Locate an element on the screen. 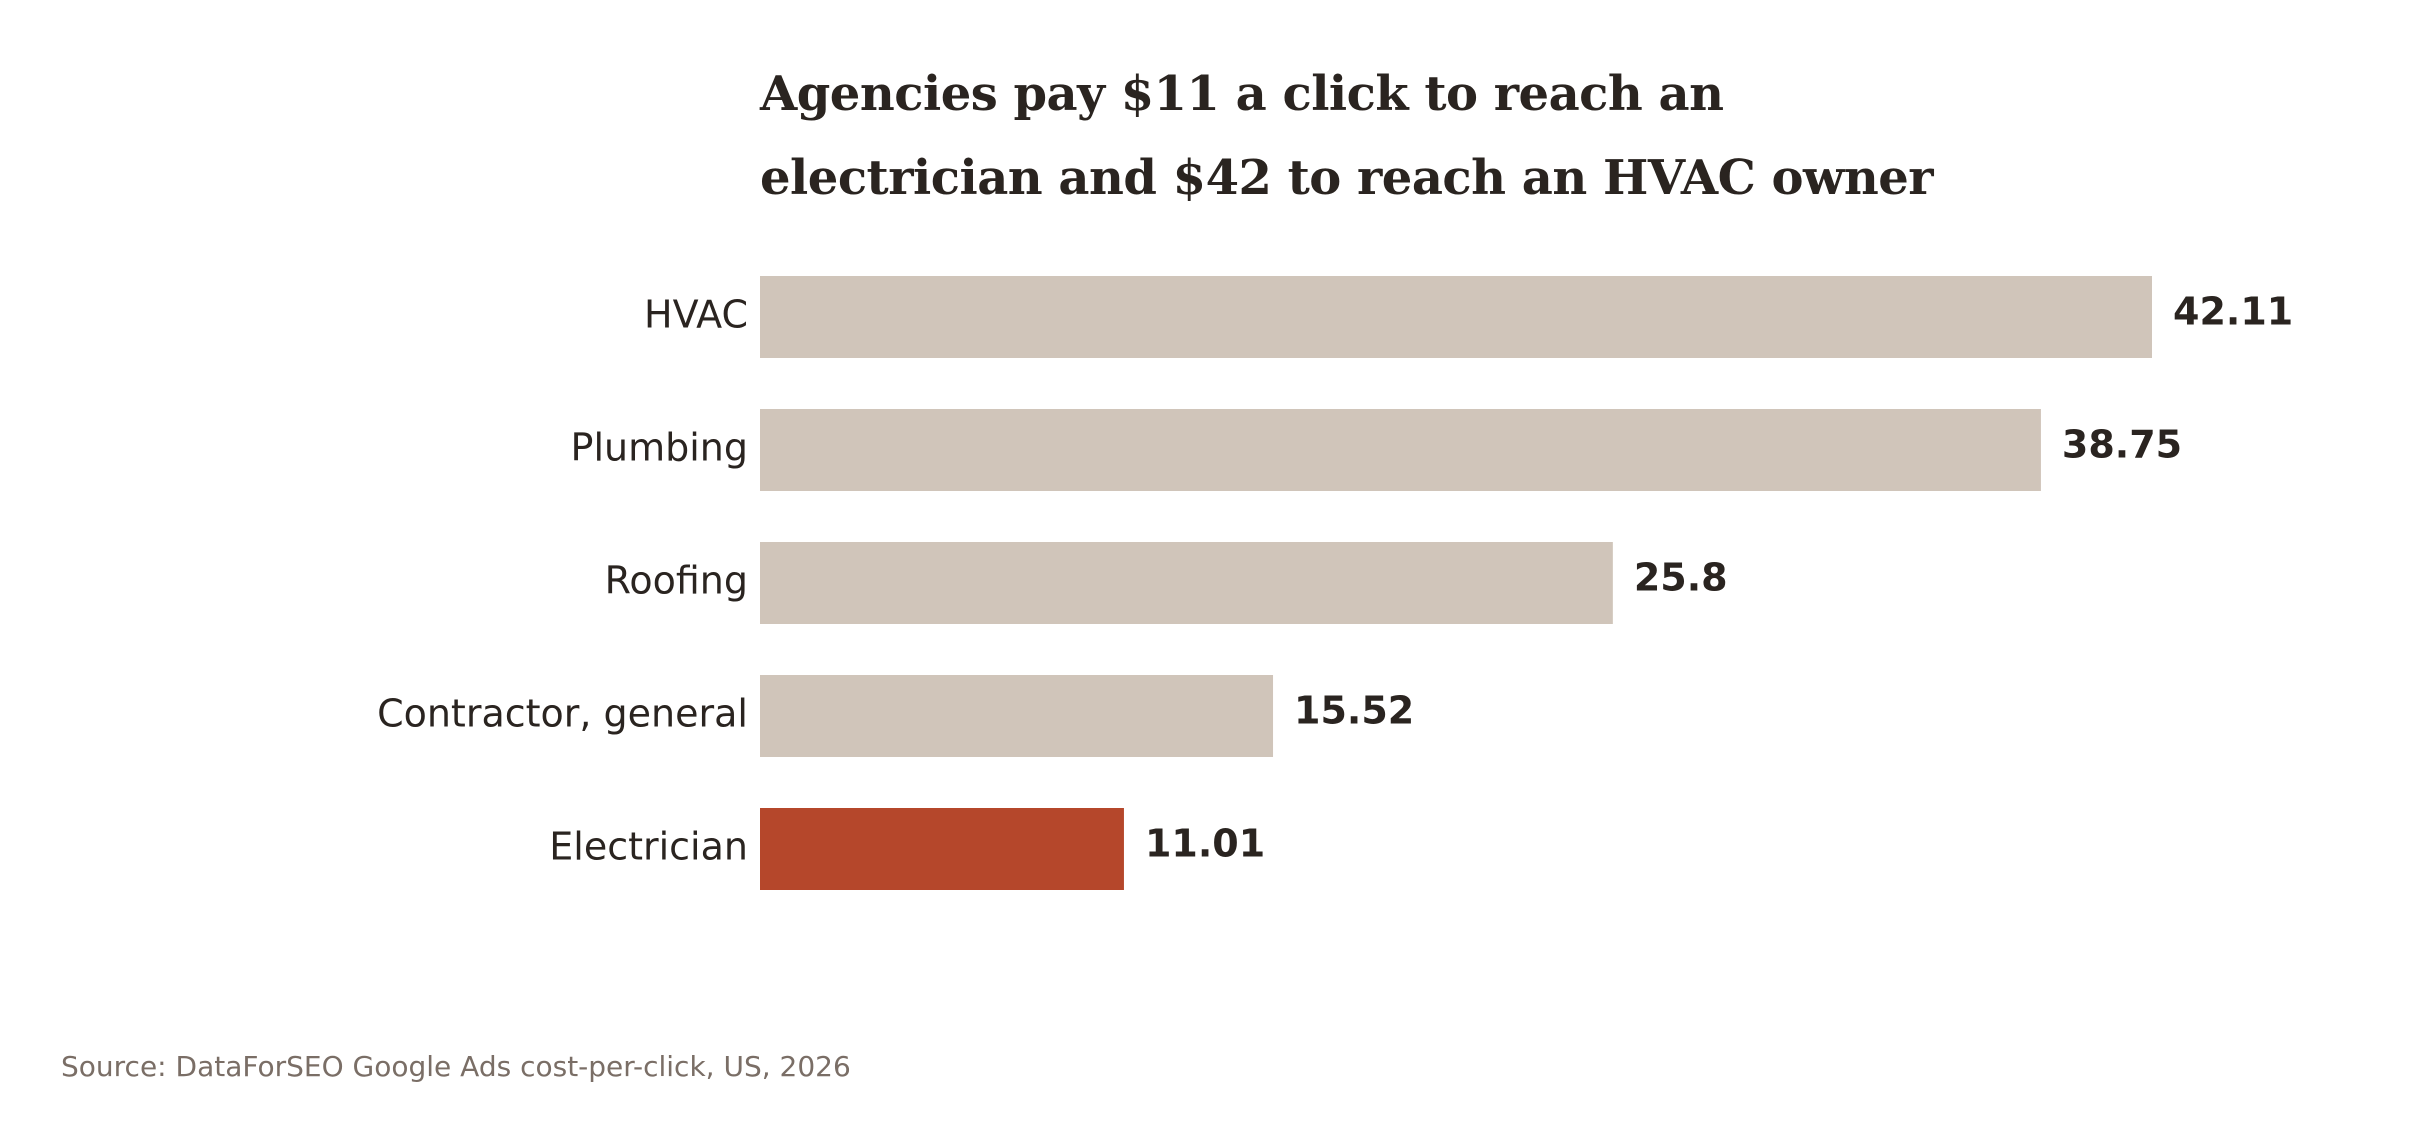  y-tick-label: Roofing is located at coordinates (676, 581).